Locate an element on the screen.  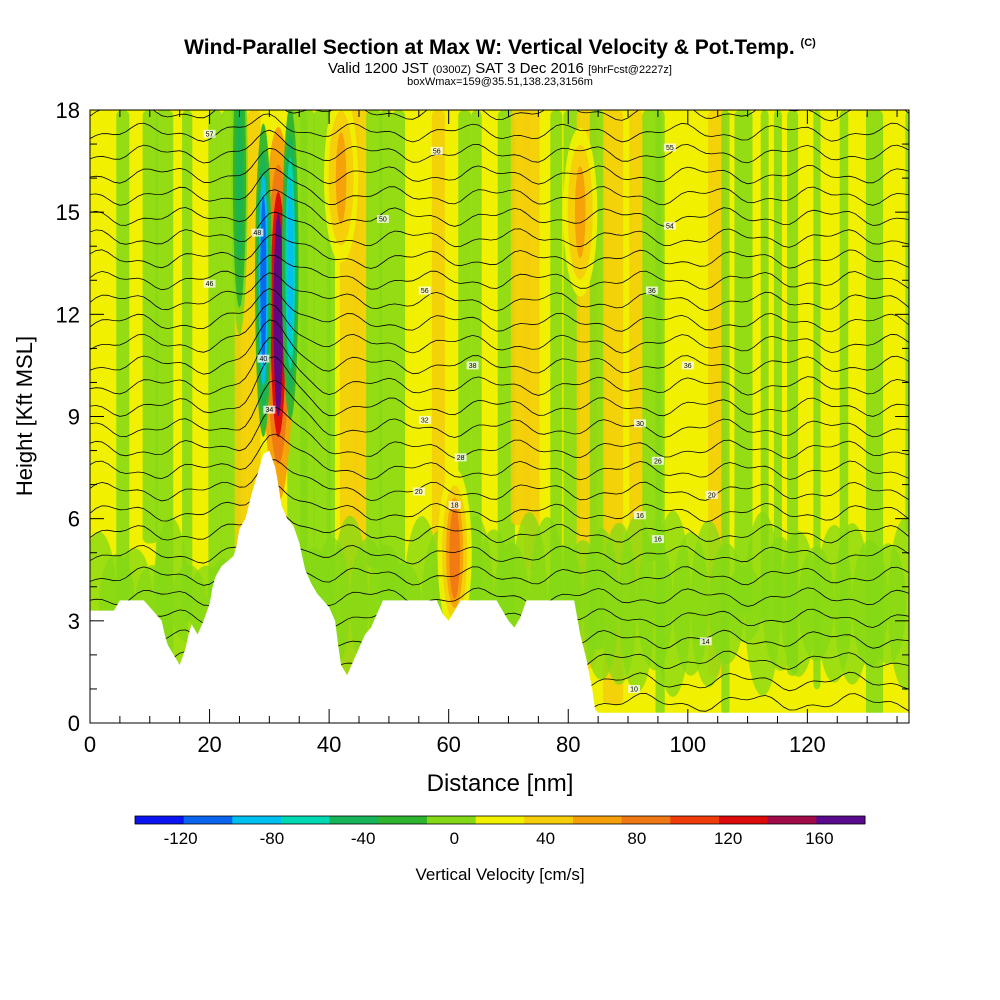
colorbar: -120 -80 -40 0 40 80 120 160 is located at coordinates (500, 831).